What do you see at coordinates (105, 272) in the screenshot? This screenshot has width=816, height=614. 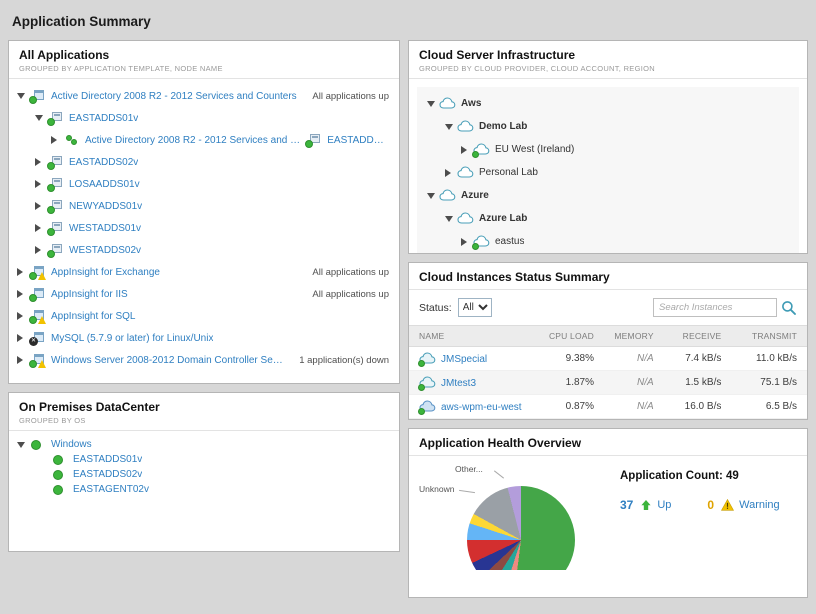 I see `tree-item-label: AppInsight for Exchange` at bounding box center [105, 272].